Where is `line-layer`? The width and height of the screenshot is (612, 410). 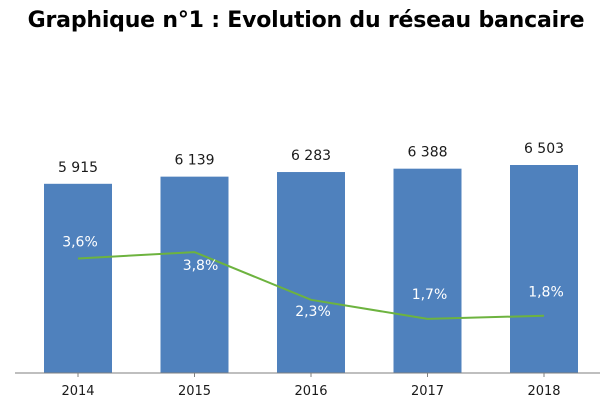
line-layer is located at coordinates (311, 285).